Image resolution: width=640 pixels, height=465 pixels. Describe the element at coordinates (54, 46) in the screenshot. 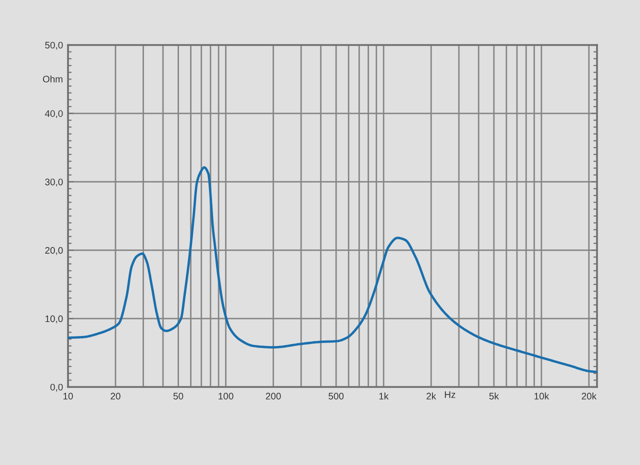

I see `y-tick-label: 50,0` at that location.